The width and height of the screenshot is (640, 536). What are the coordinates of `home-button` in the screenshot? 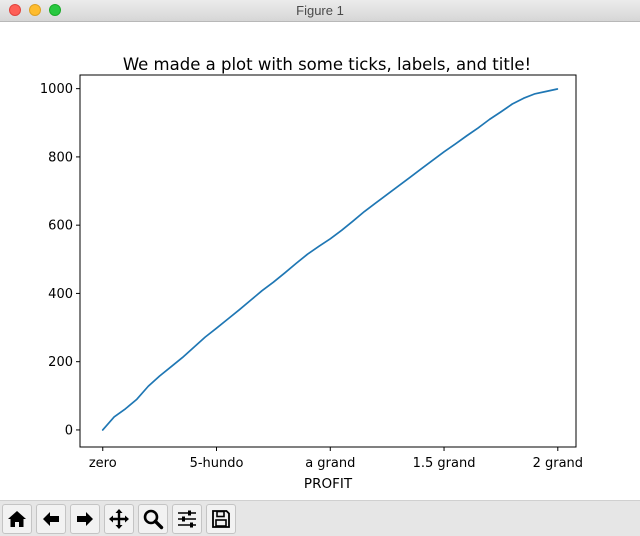 It's located at (17, 519).